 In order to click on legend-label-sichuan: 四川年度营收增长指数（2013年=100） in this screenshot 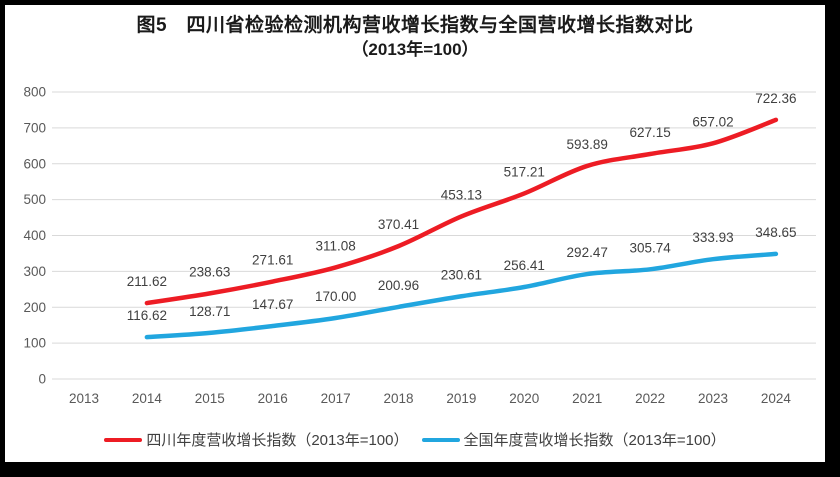, I will do `click(277, 440)`.